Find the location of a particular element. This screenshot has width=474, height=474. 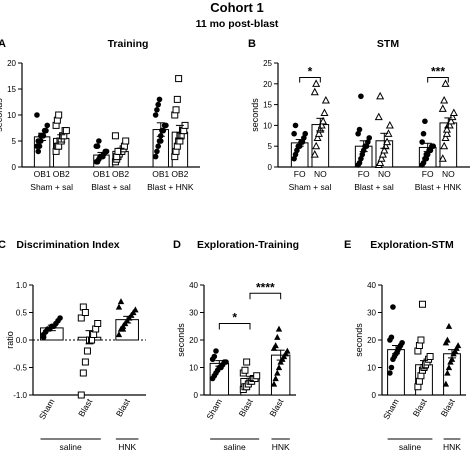

y-tick-label: -0.5 is located at coordinates (20, 368).